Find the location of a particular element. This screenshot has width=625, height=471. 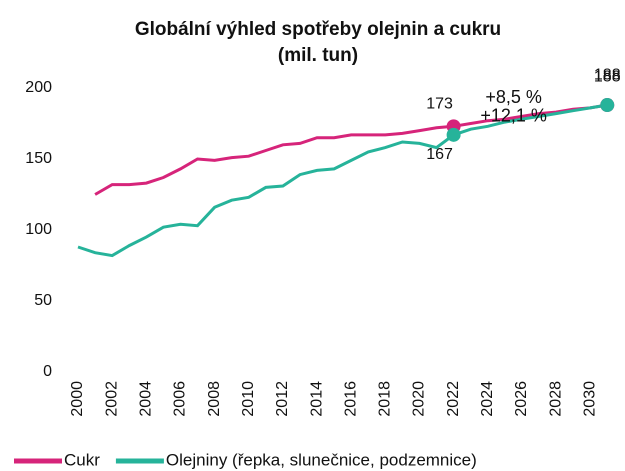

x-tick-label: 2022 is located at coordinates (453, 399).